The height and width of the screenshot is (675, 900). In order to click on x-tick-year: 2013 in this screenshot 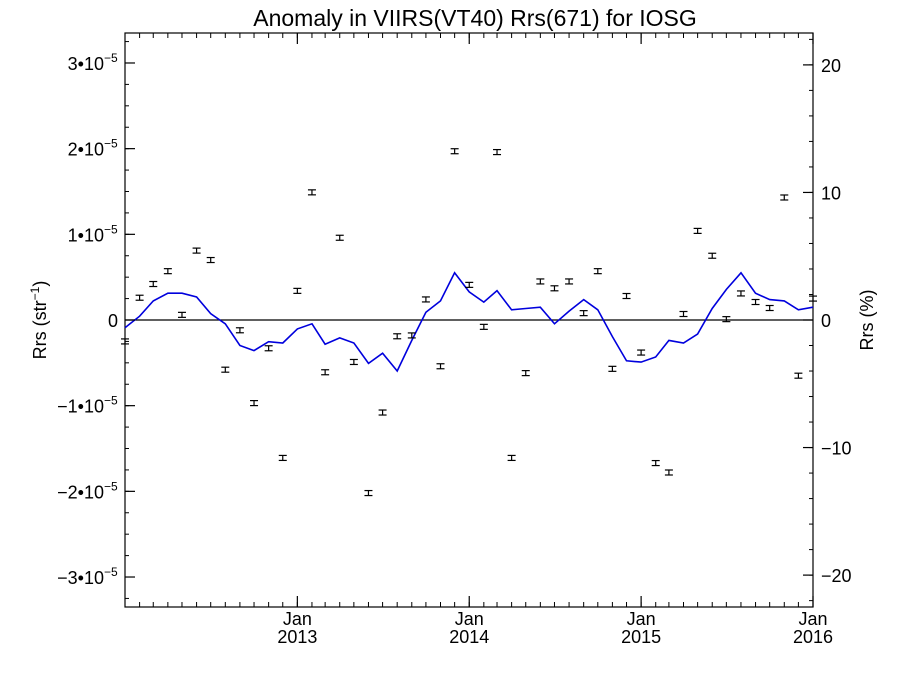, I will do `click(297, 637)`.